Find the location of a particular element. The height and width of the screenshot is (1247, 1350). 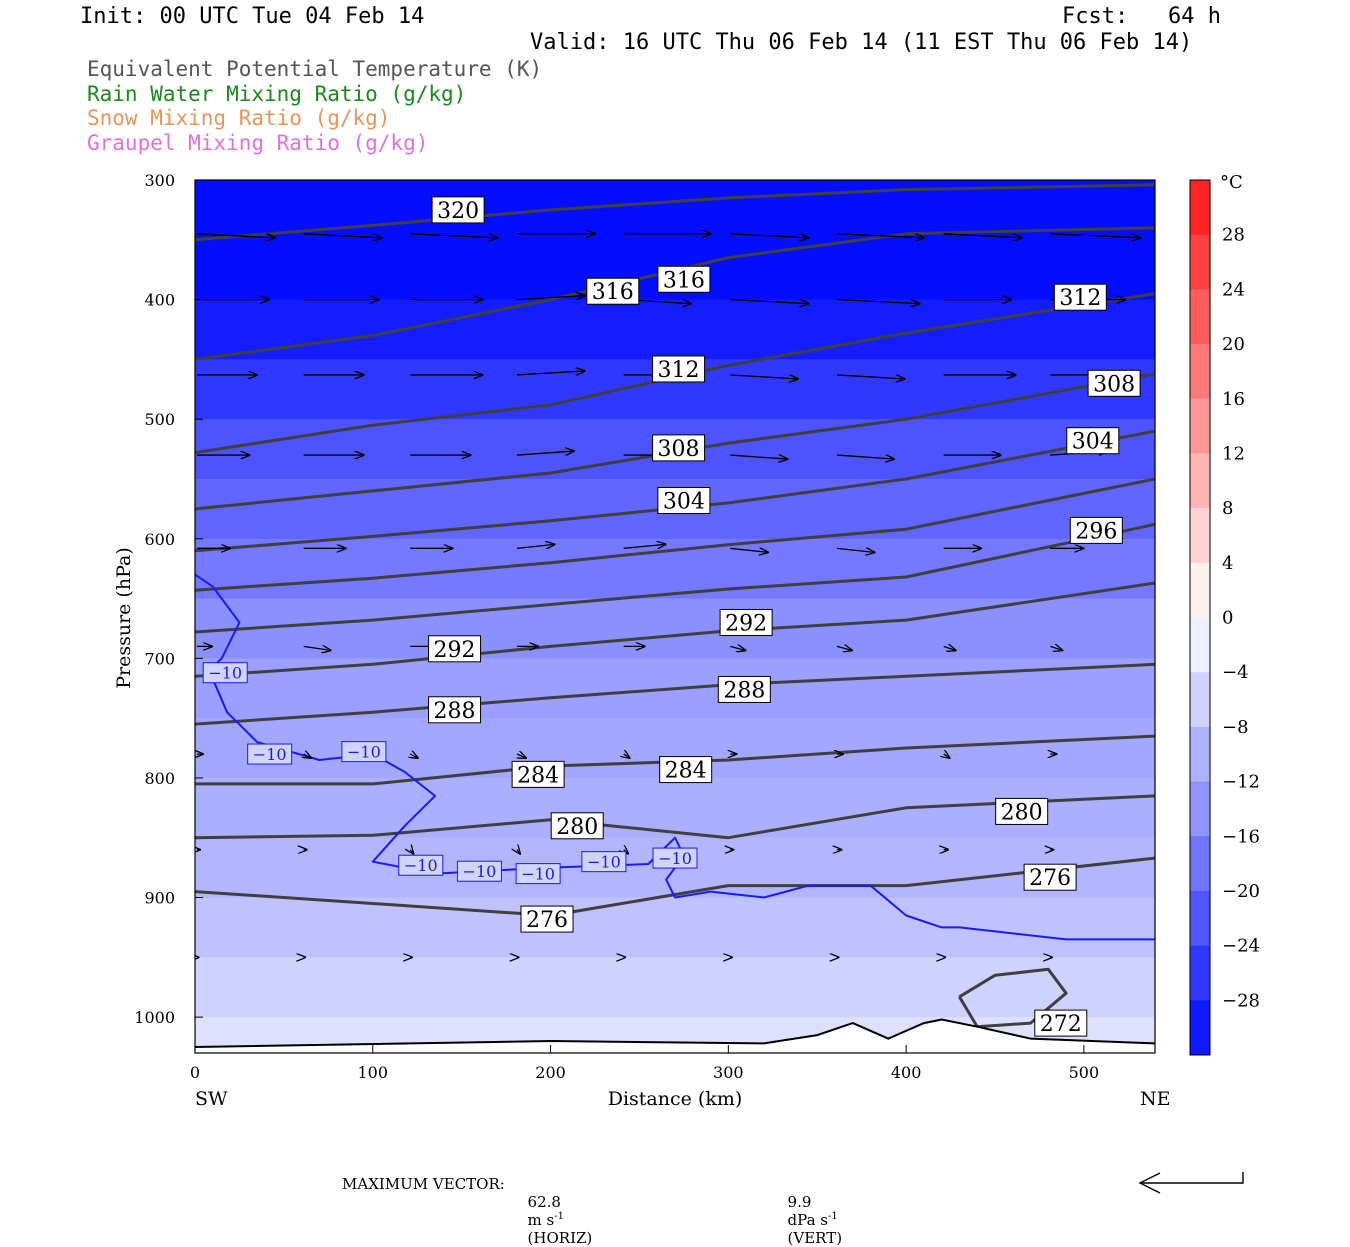

contour-label: 320 is located at coordinates (458, 211).